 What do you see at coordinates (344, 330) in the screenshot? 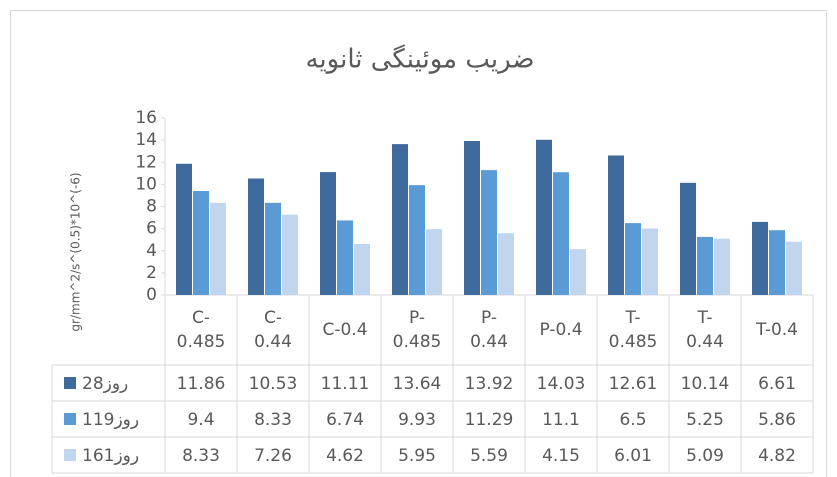
I see `x-tick-label: C-0.4` at bounding box center [344, 330].